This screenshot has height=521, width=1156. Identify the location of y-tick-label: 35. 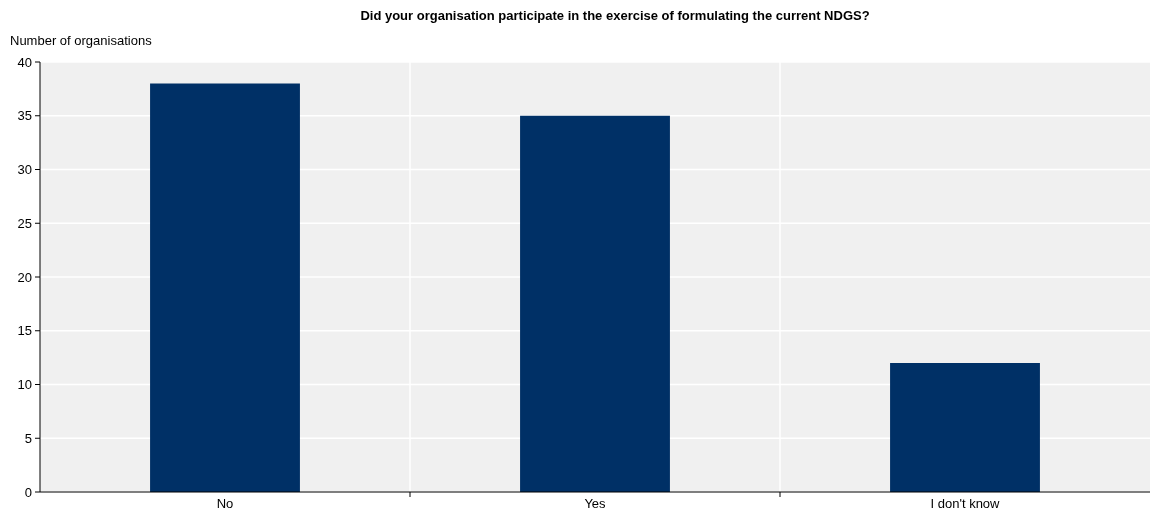
(24, 116).